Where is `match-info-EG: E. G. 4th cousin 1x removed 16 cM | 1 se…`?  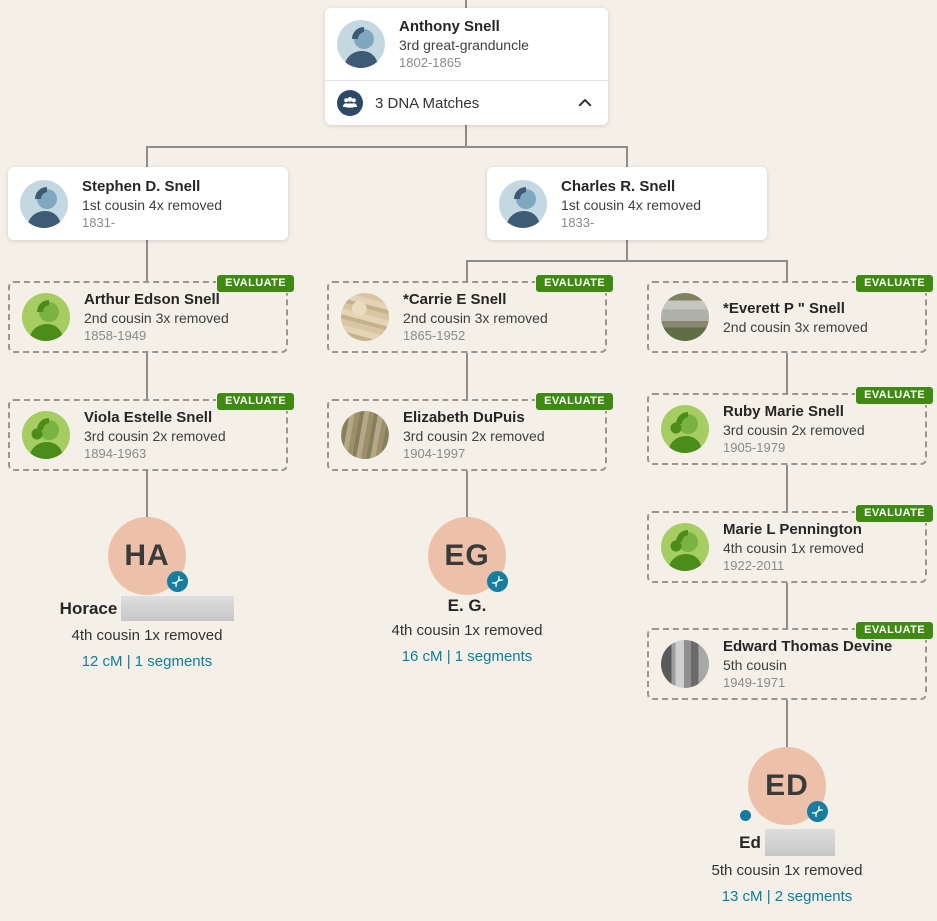 match-info-EG: E. G. 4th cousin 1x removed 16 cM | 1 se… is located at coordinates (467, 630).